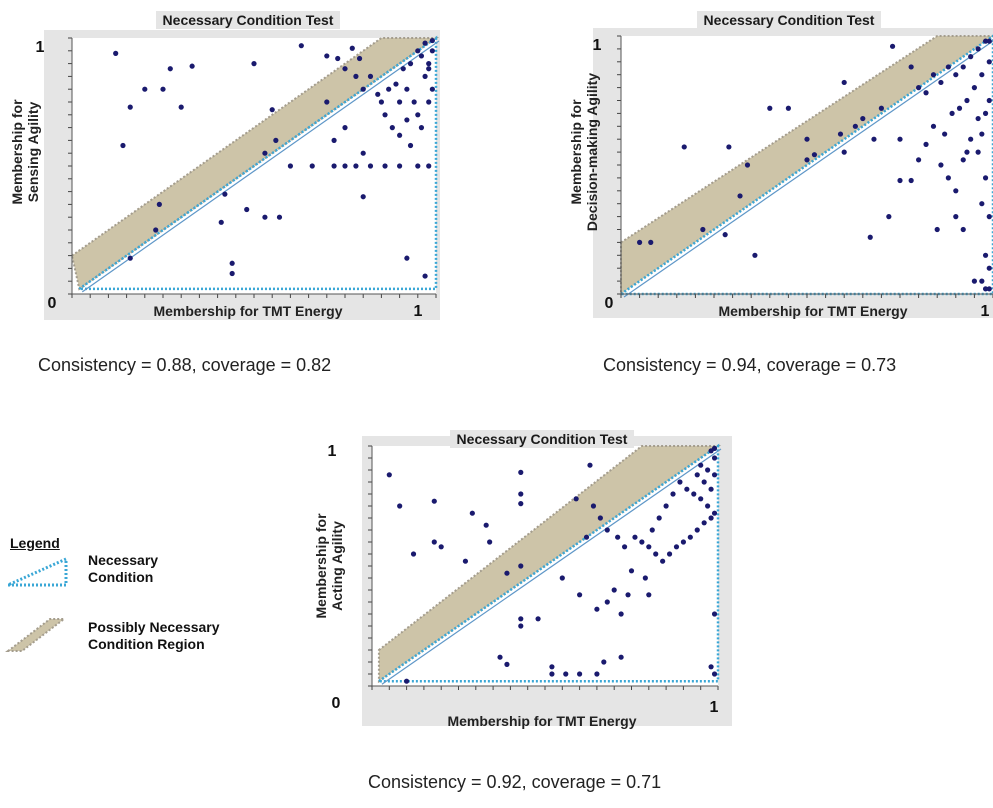 The width and height of the screenshot is (993, 808). What do you see at coordinates (551, 566) in the screenshot?
I see `diagonal-line` at bounding box center [551, 566].